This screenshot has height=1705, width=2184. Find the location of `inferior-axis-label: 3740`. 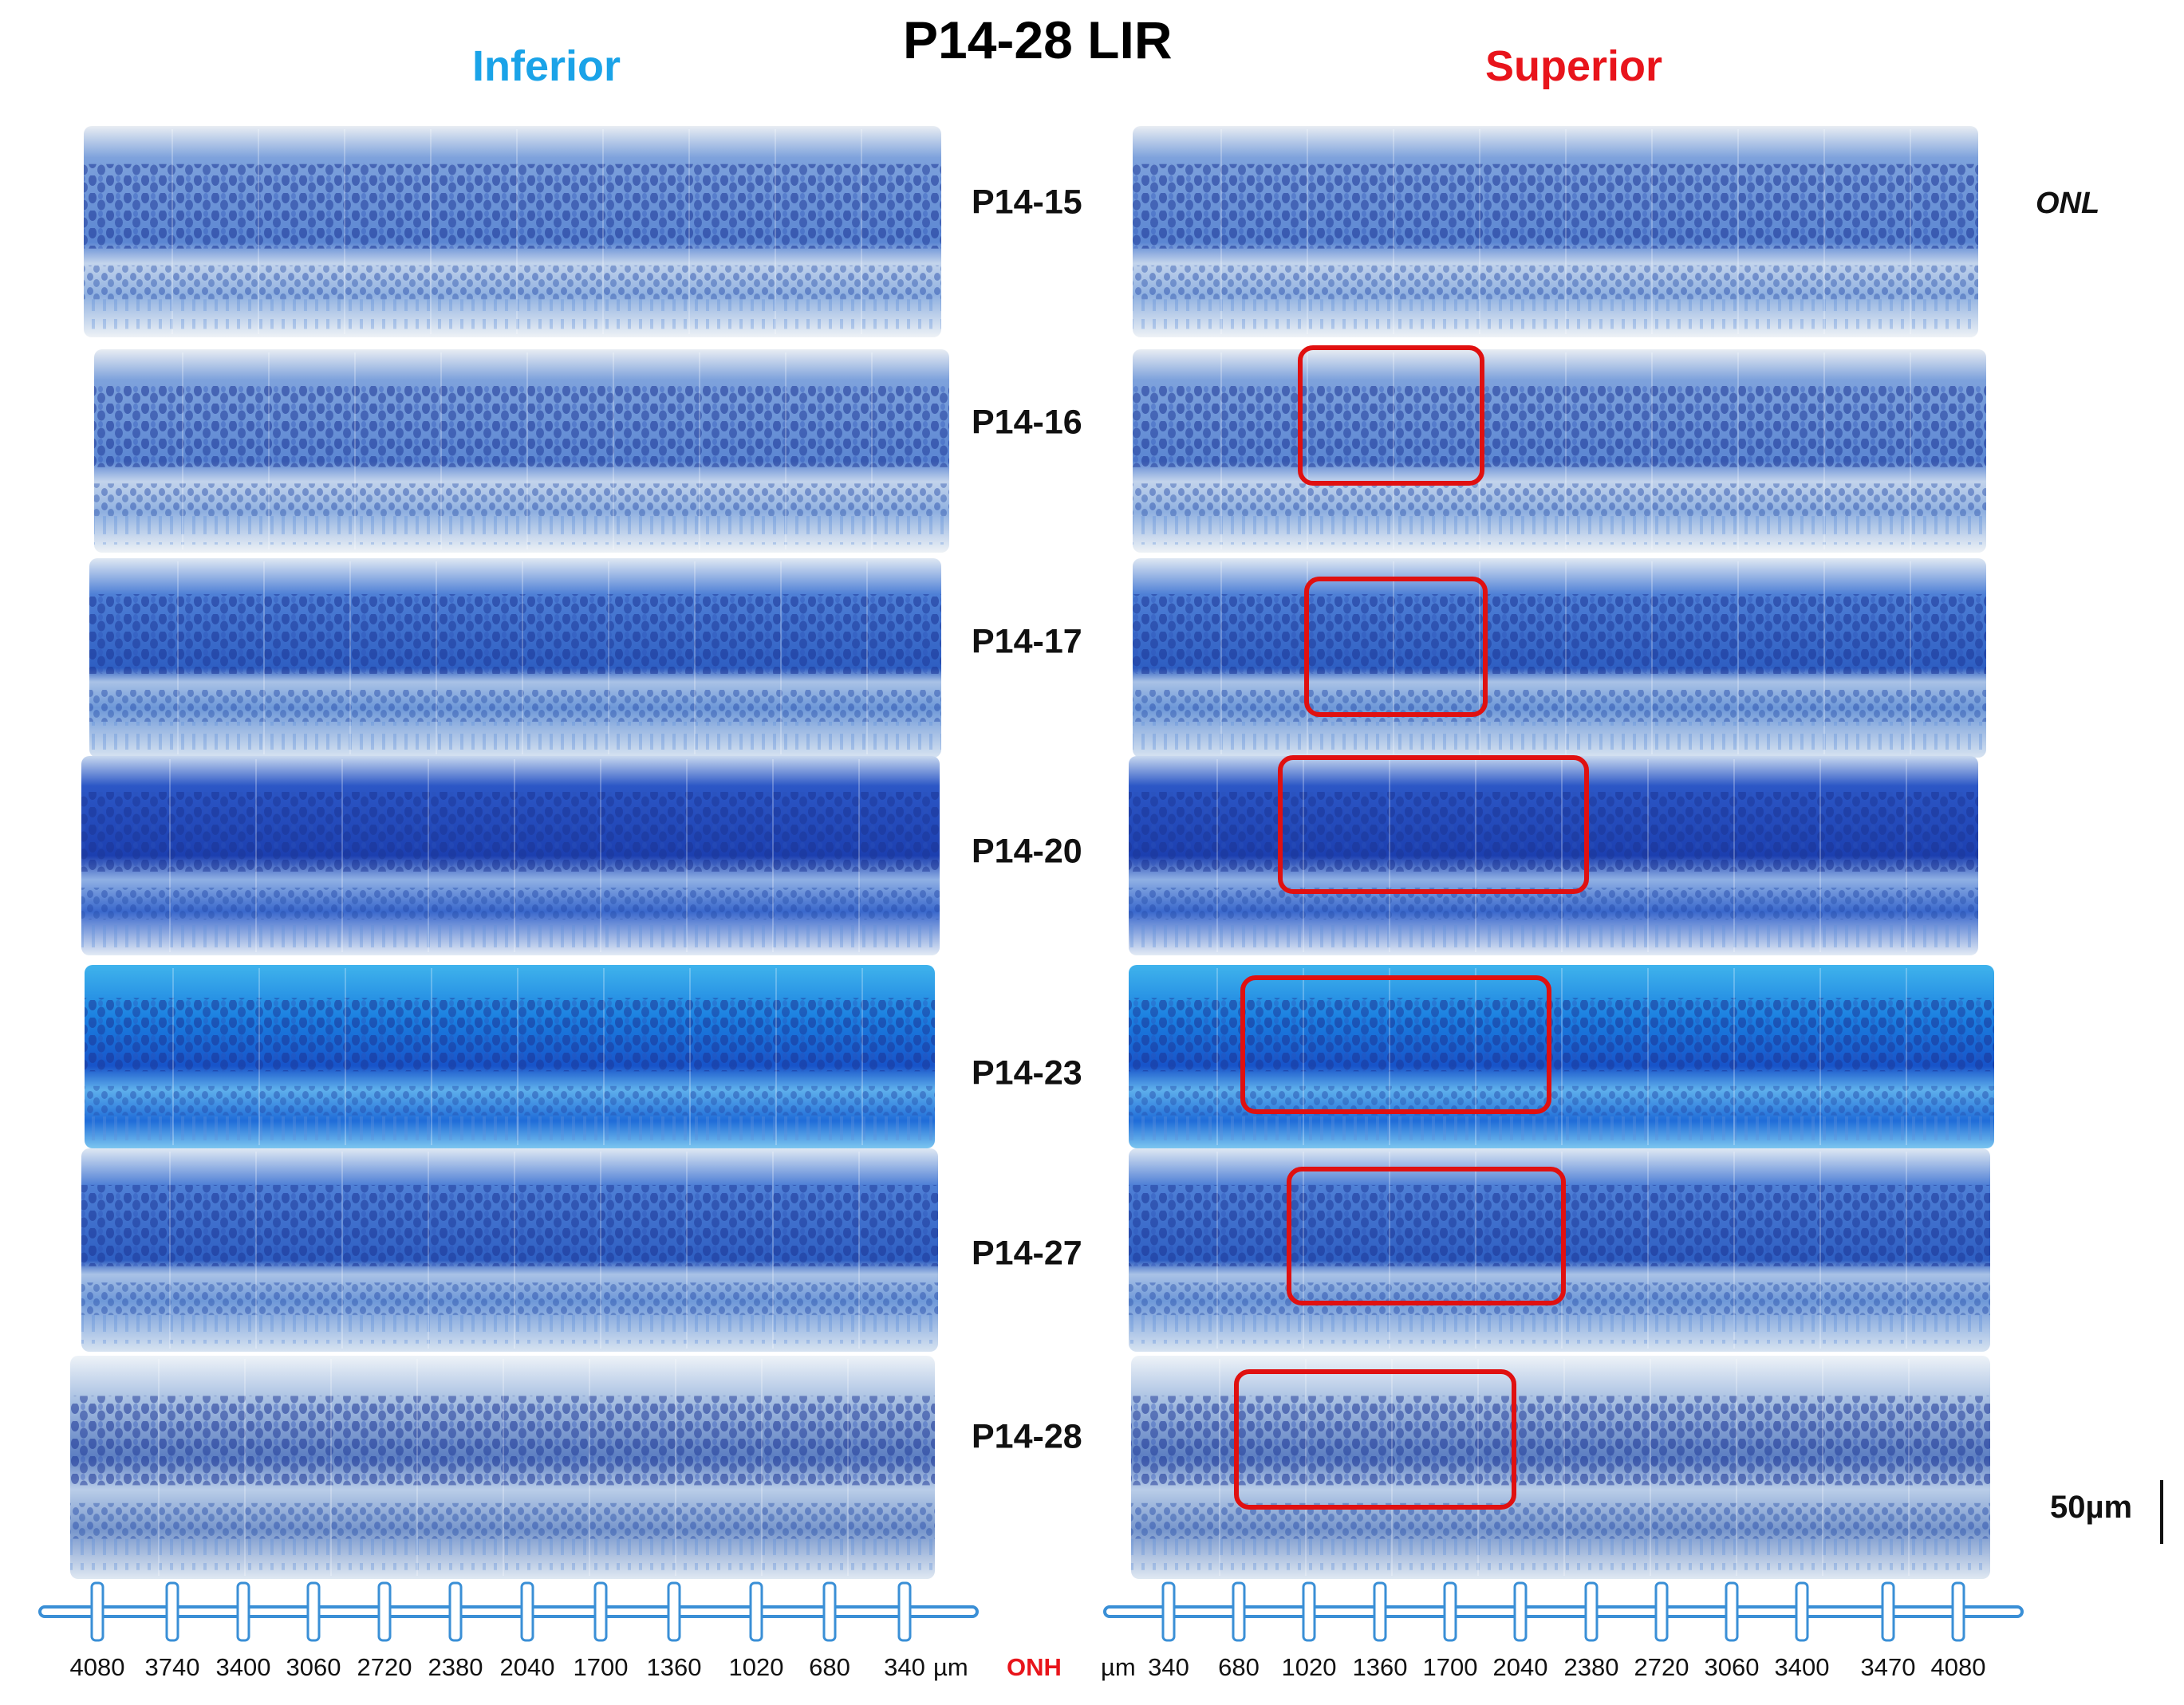

inferior-axis-label: 3740 is located at coordinates (172, 1667).